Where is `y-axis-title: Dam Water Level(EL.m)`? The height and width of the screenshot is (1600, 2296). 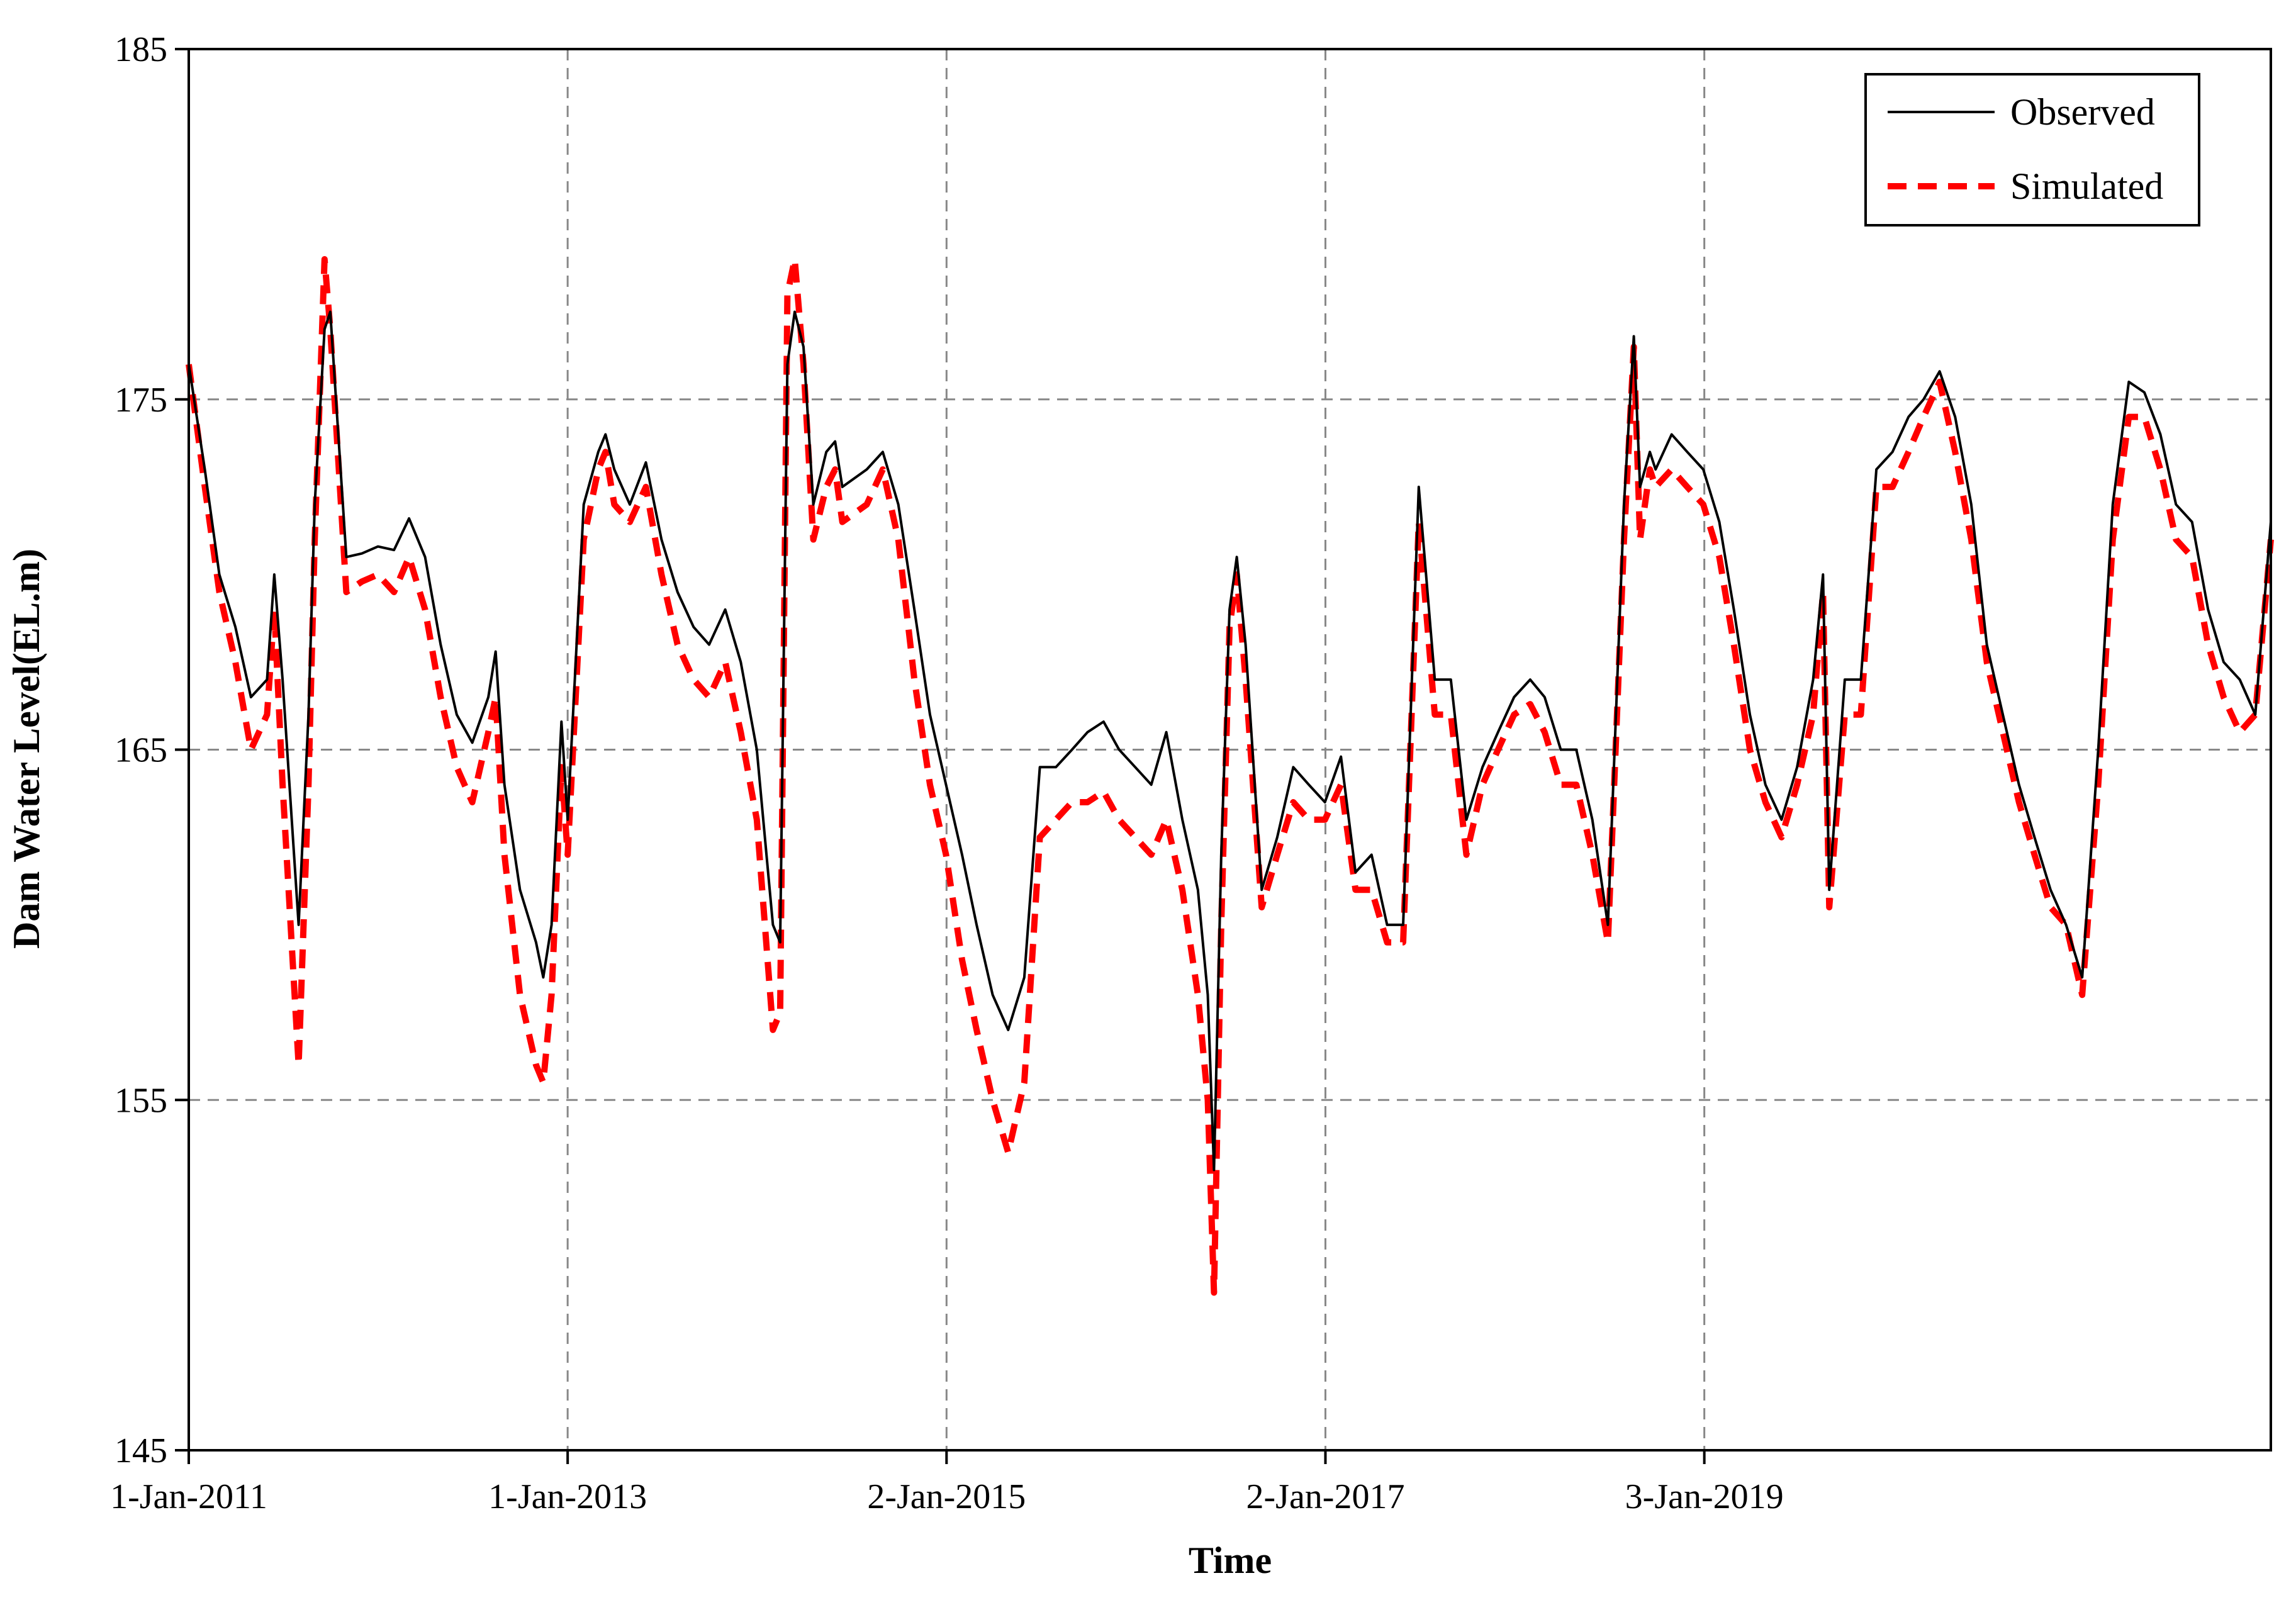 y-axis-title: Dam Water Level(EL.m) is located at coordinates (26, 749).